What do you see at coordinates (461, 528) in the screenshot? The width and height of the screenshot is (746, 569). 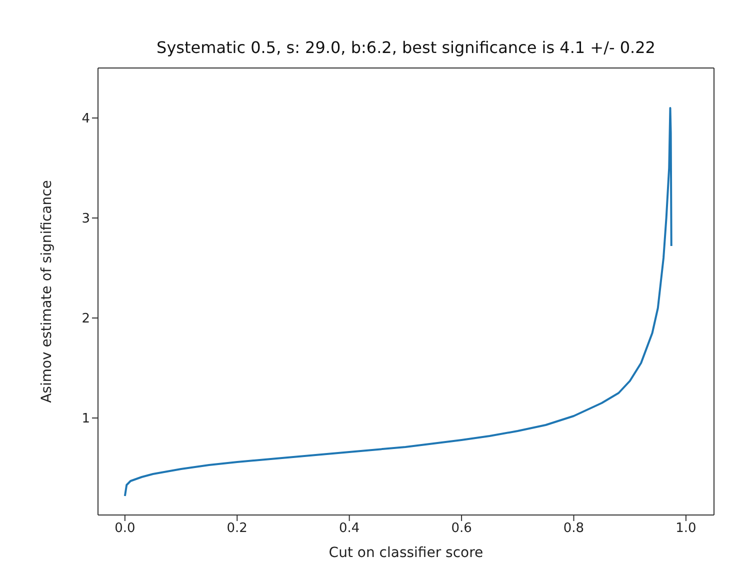 I see `x-tick-label: 0.6` at bounding box center [461, 528].